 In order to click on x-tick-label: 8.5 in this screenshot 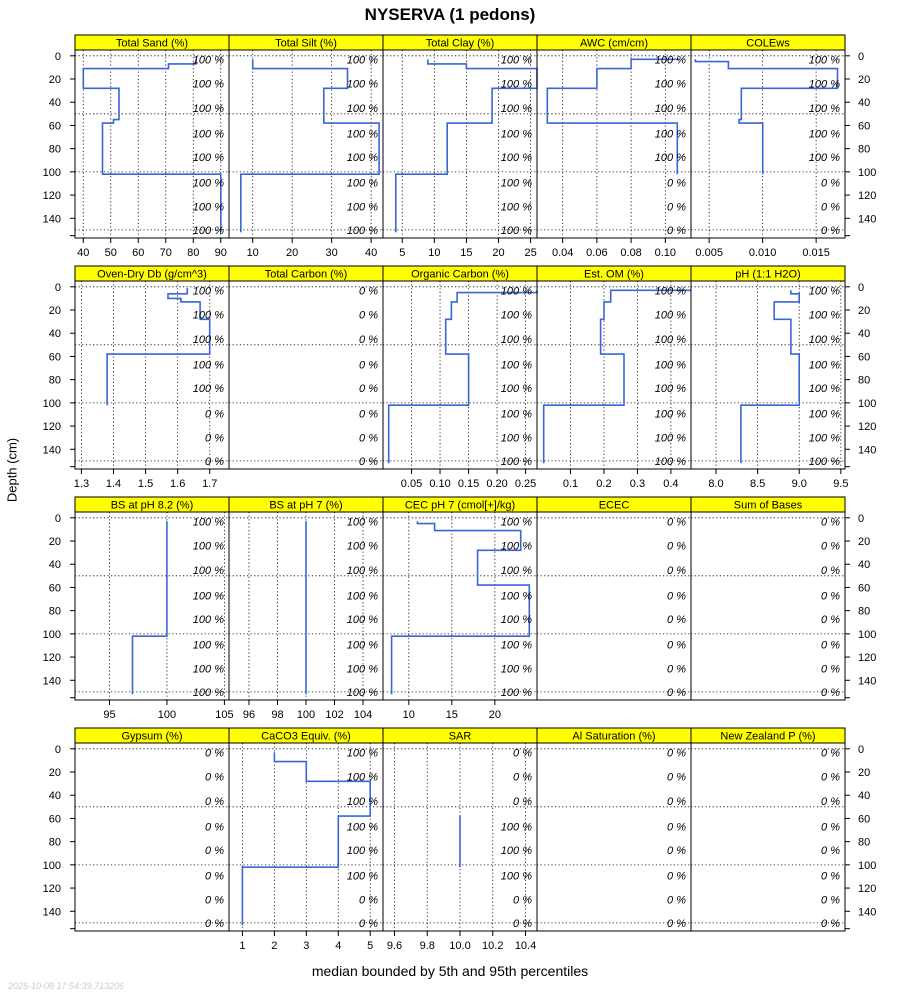, I will do `click(757, 484)`.